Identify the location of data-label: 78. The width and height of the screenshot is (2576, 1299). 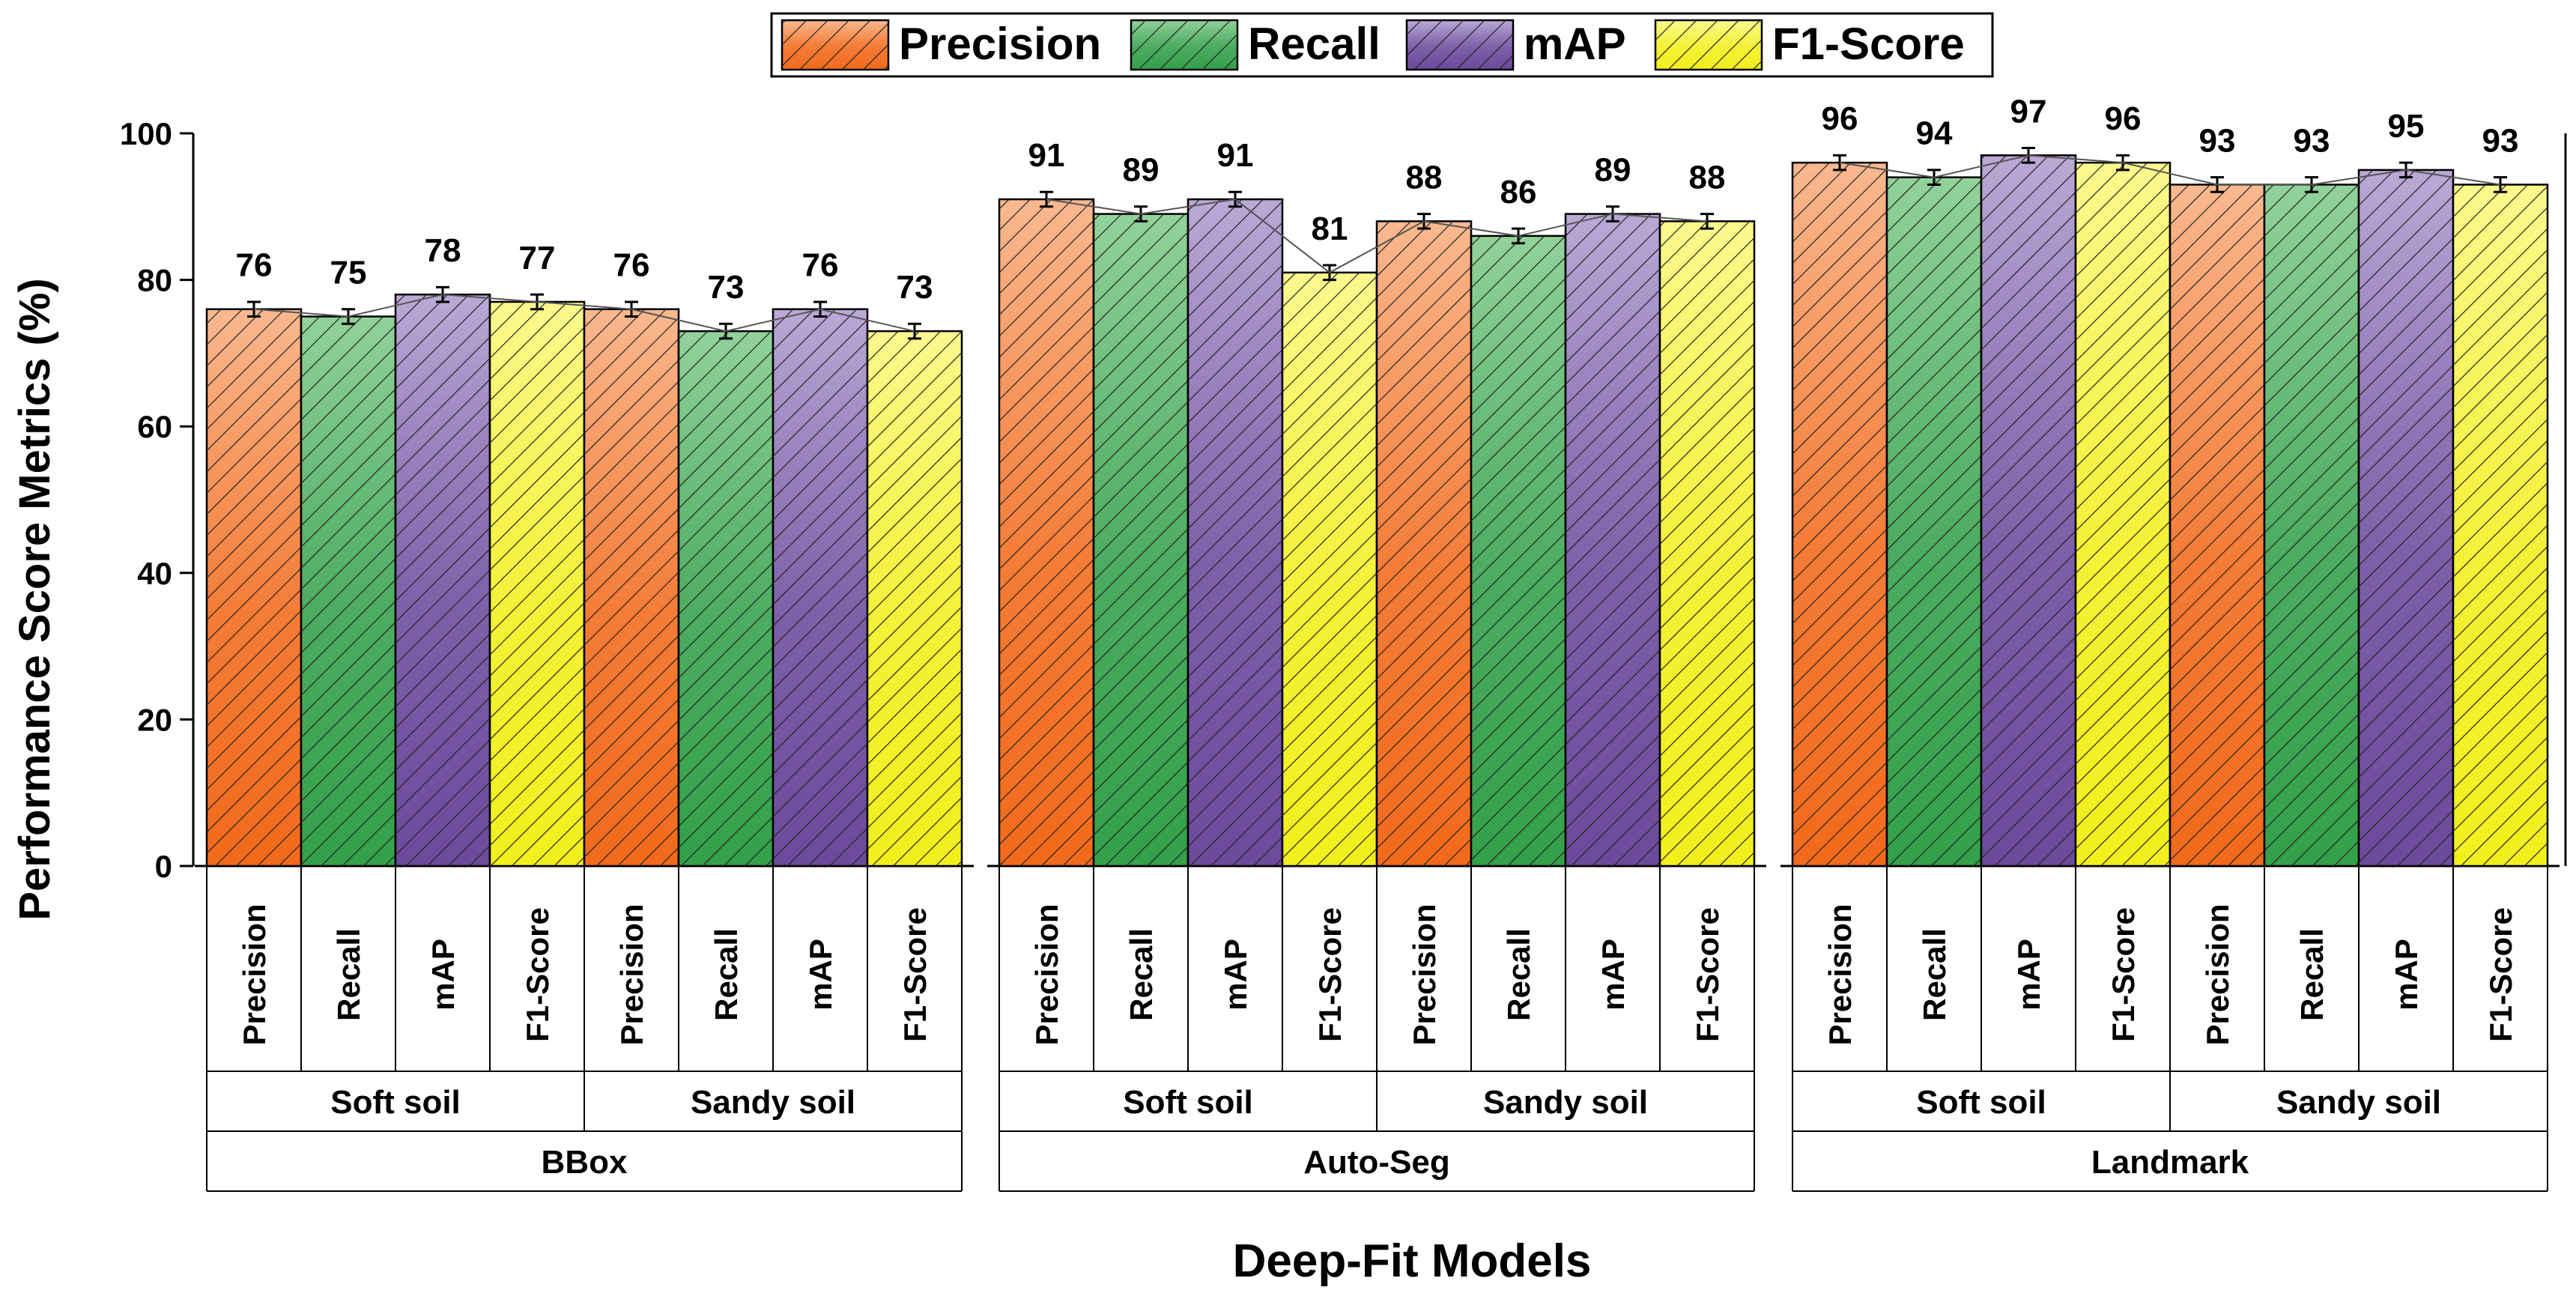
(443, 250).